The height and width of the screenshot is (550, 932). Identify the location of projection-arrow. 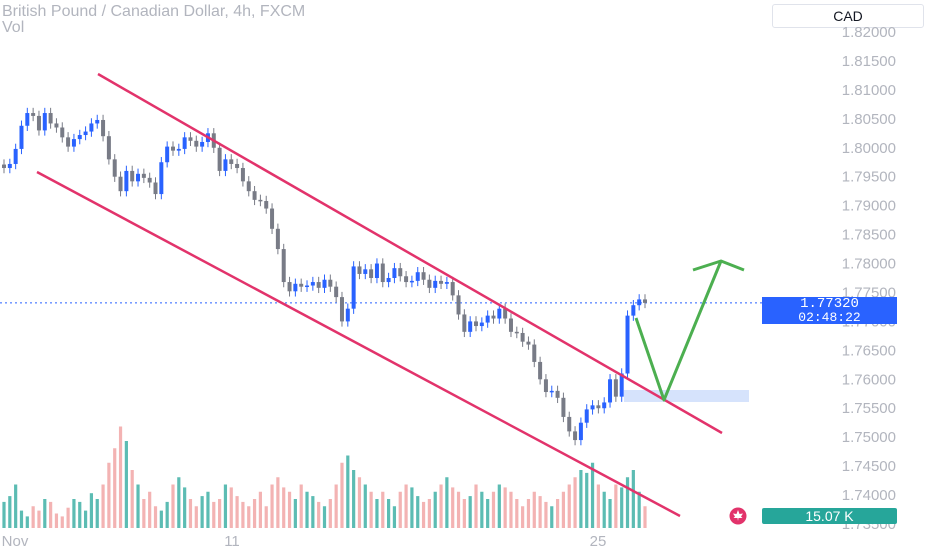
(678, 331).